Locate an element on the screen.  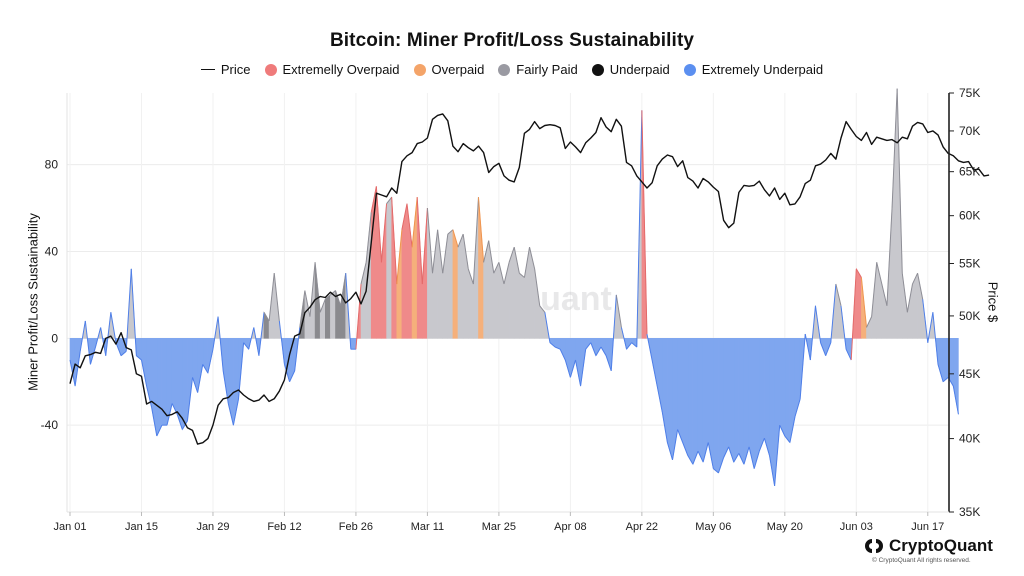
y2-tick-label: 35K is located at coordinates (969, 512).